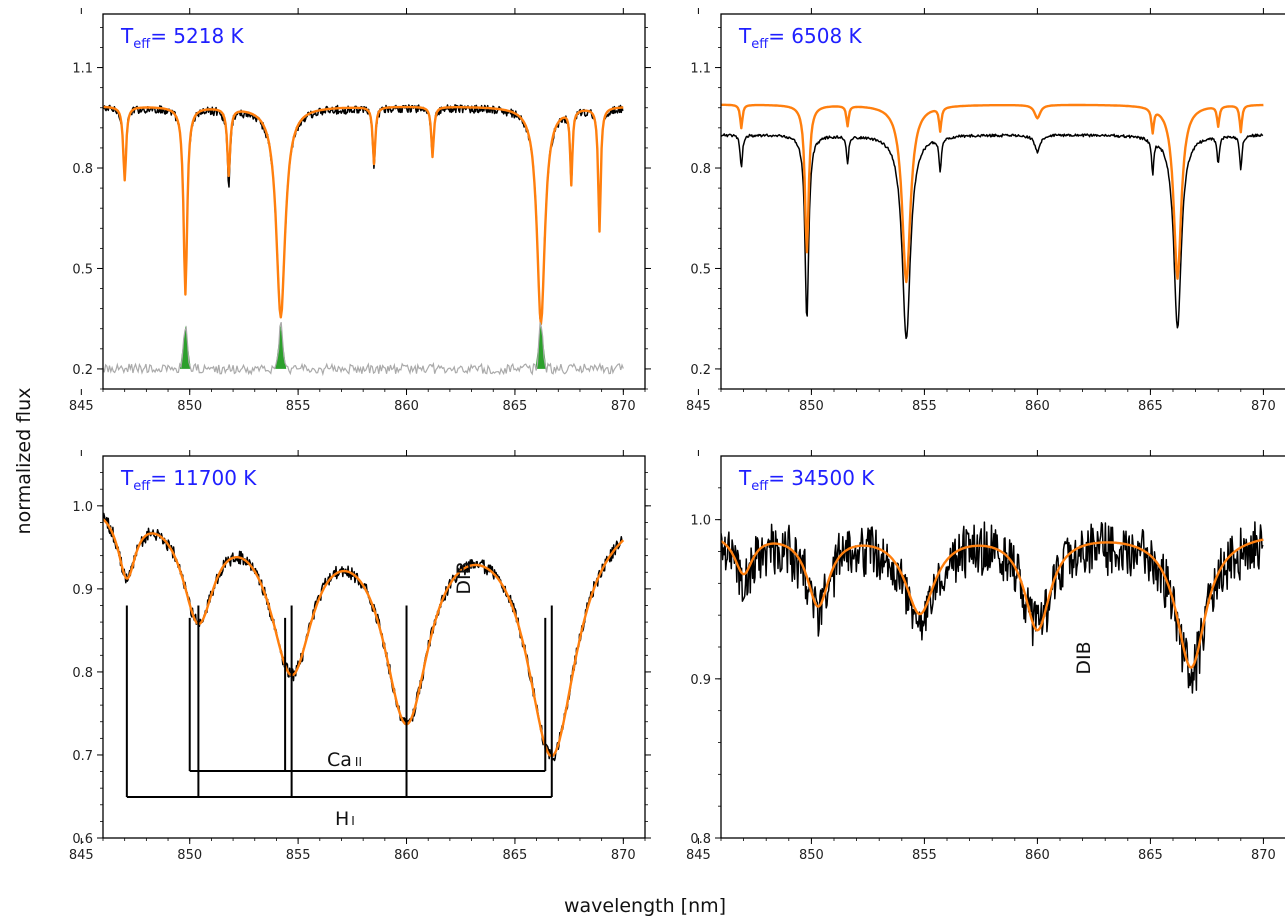 This screenshot has width=1285, height=922. I want to click on ca-label: Ca II, so click(344, 760).